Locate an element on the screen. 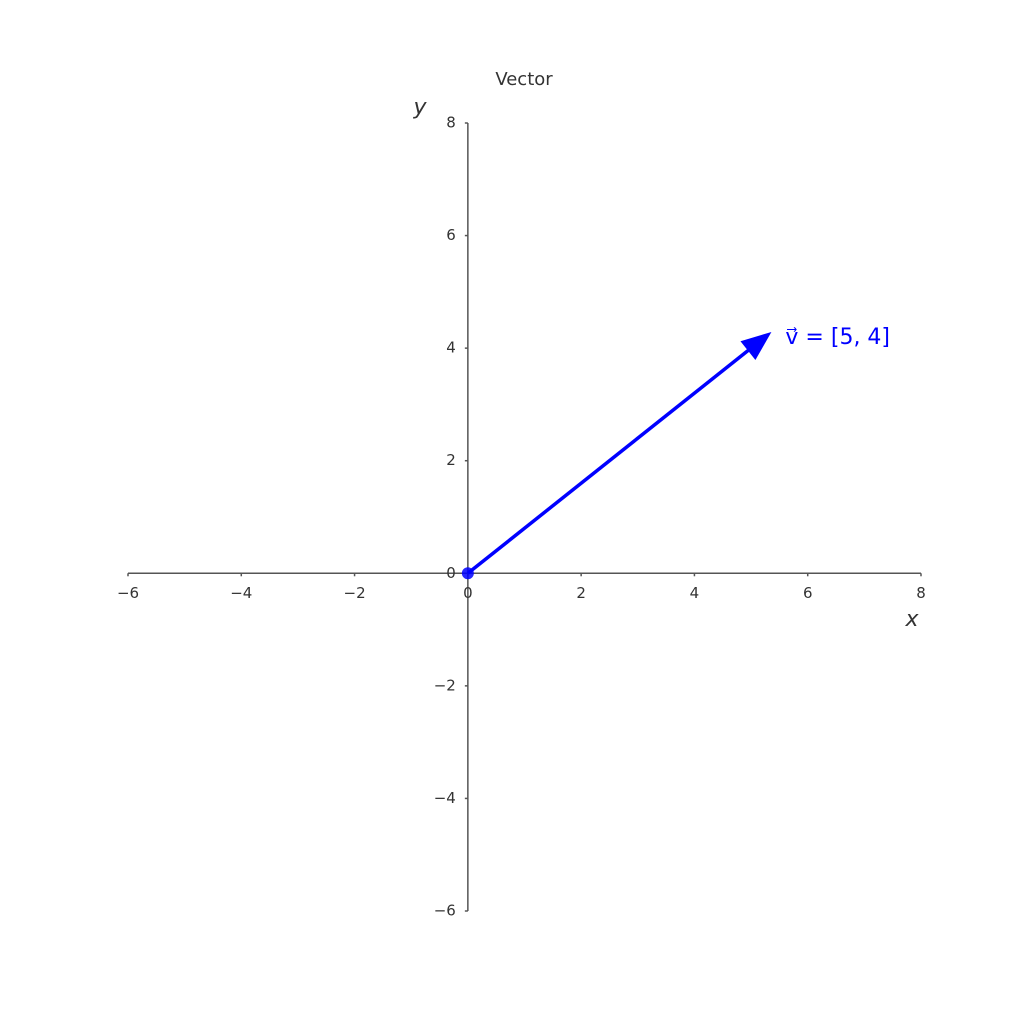  y-tick-label: 0 is located at coordinates (451, 573).